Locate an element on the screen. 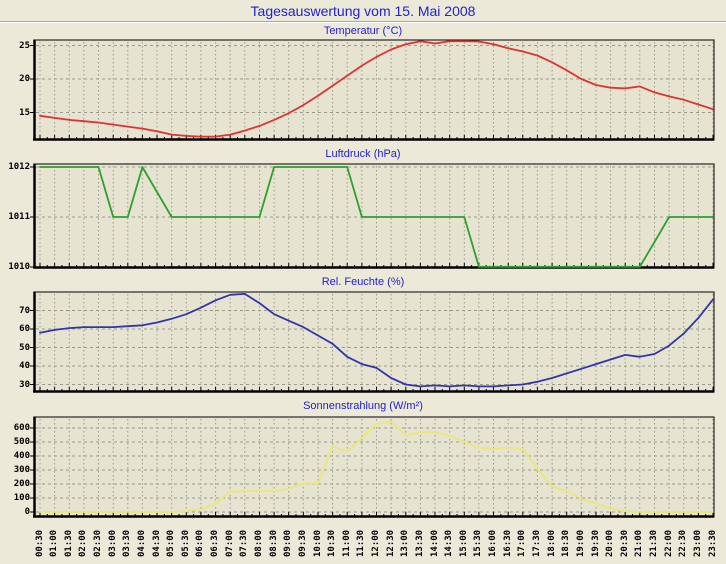  chart-title-humidity: Rel. Feuchte (%) is located at coordinates (363, 282).